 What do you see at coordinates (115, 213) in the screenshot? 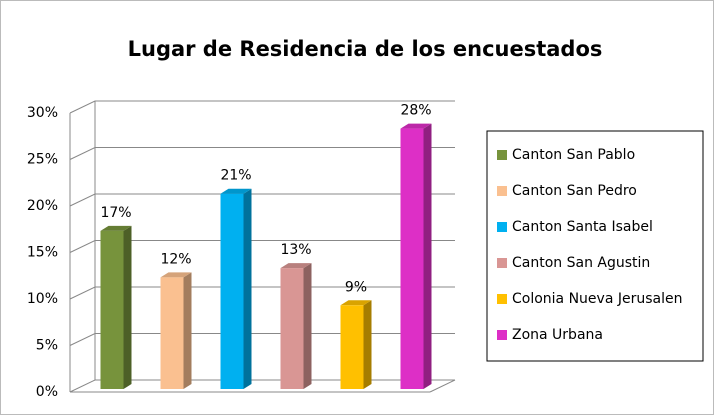
I see `data-label: 17%` at bounding box center [115, 213].